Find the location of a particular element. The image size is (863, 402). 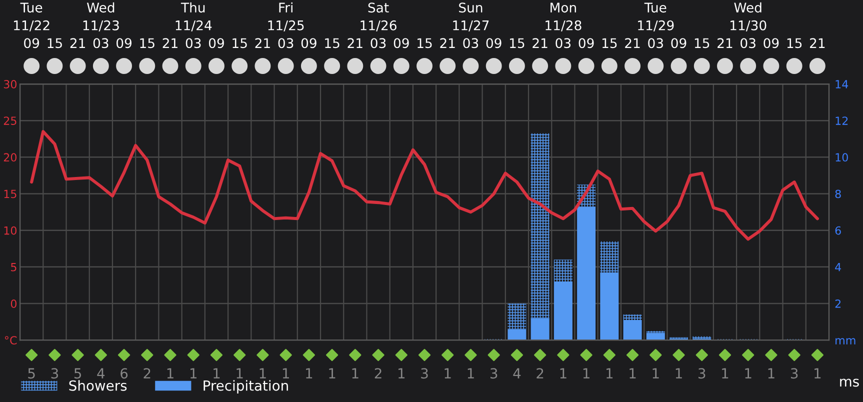

legend-label: Precipitation is located at coordinates (246, 387).